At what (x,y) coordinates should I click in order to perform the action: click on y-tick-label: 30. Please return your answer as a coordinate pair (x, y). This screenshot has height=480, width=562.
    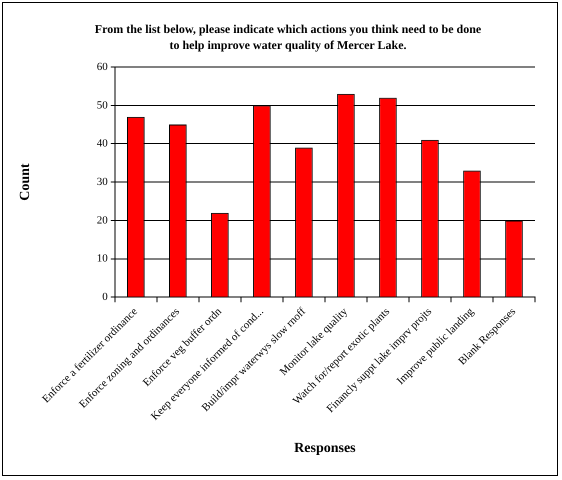
    Looking at the image, I should click on (102, 182).